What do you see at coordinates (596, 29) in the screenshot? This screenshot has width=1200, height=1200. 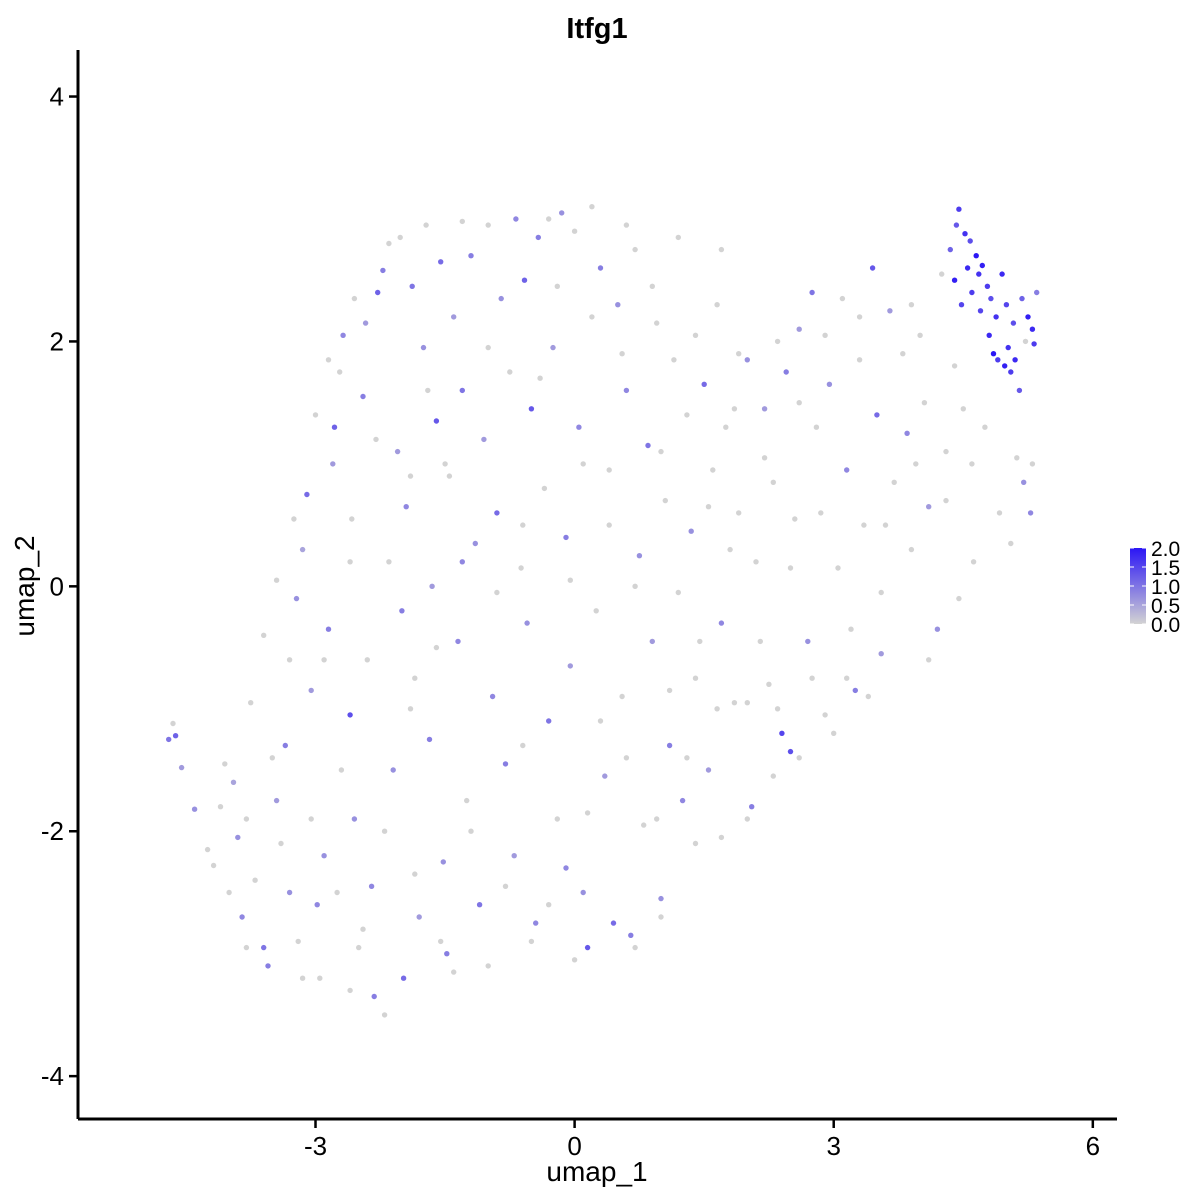 I see `chart-title: Itfg1` at bounding box center [596, 29].